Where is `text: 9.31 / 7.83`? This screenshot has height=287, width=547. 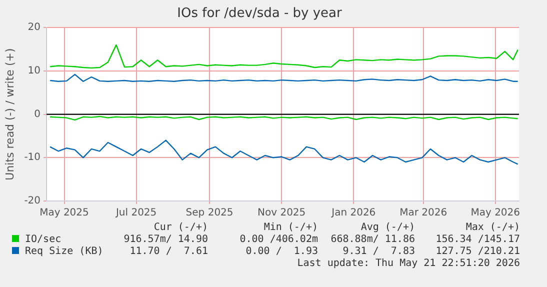 text: 9.31 / 7.83 is located at coordinates (378, 252).